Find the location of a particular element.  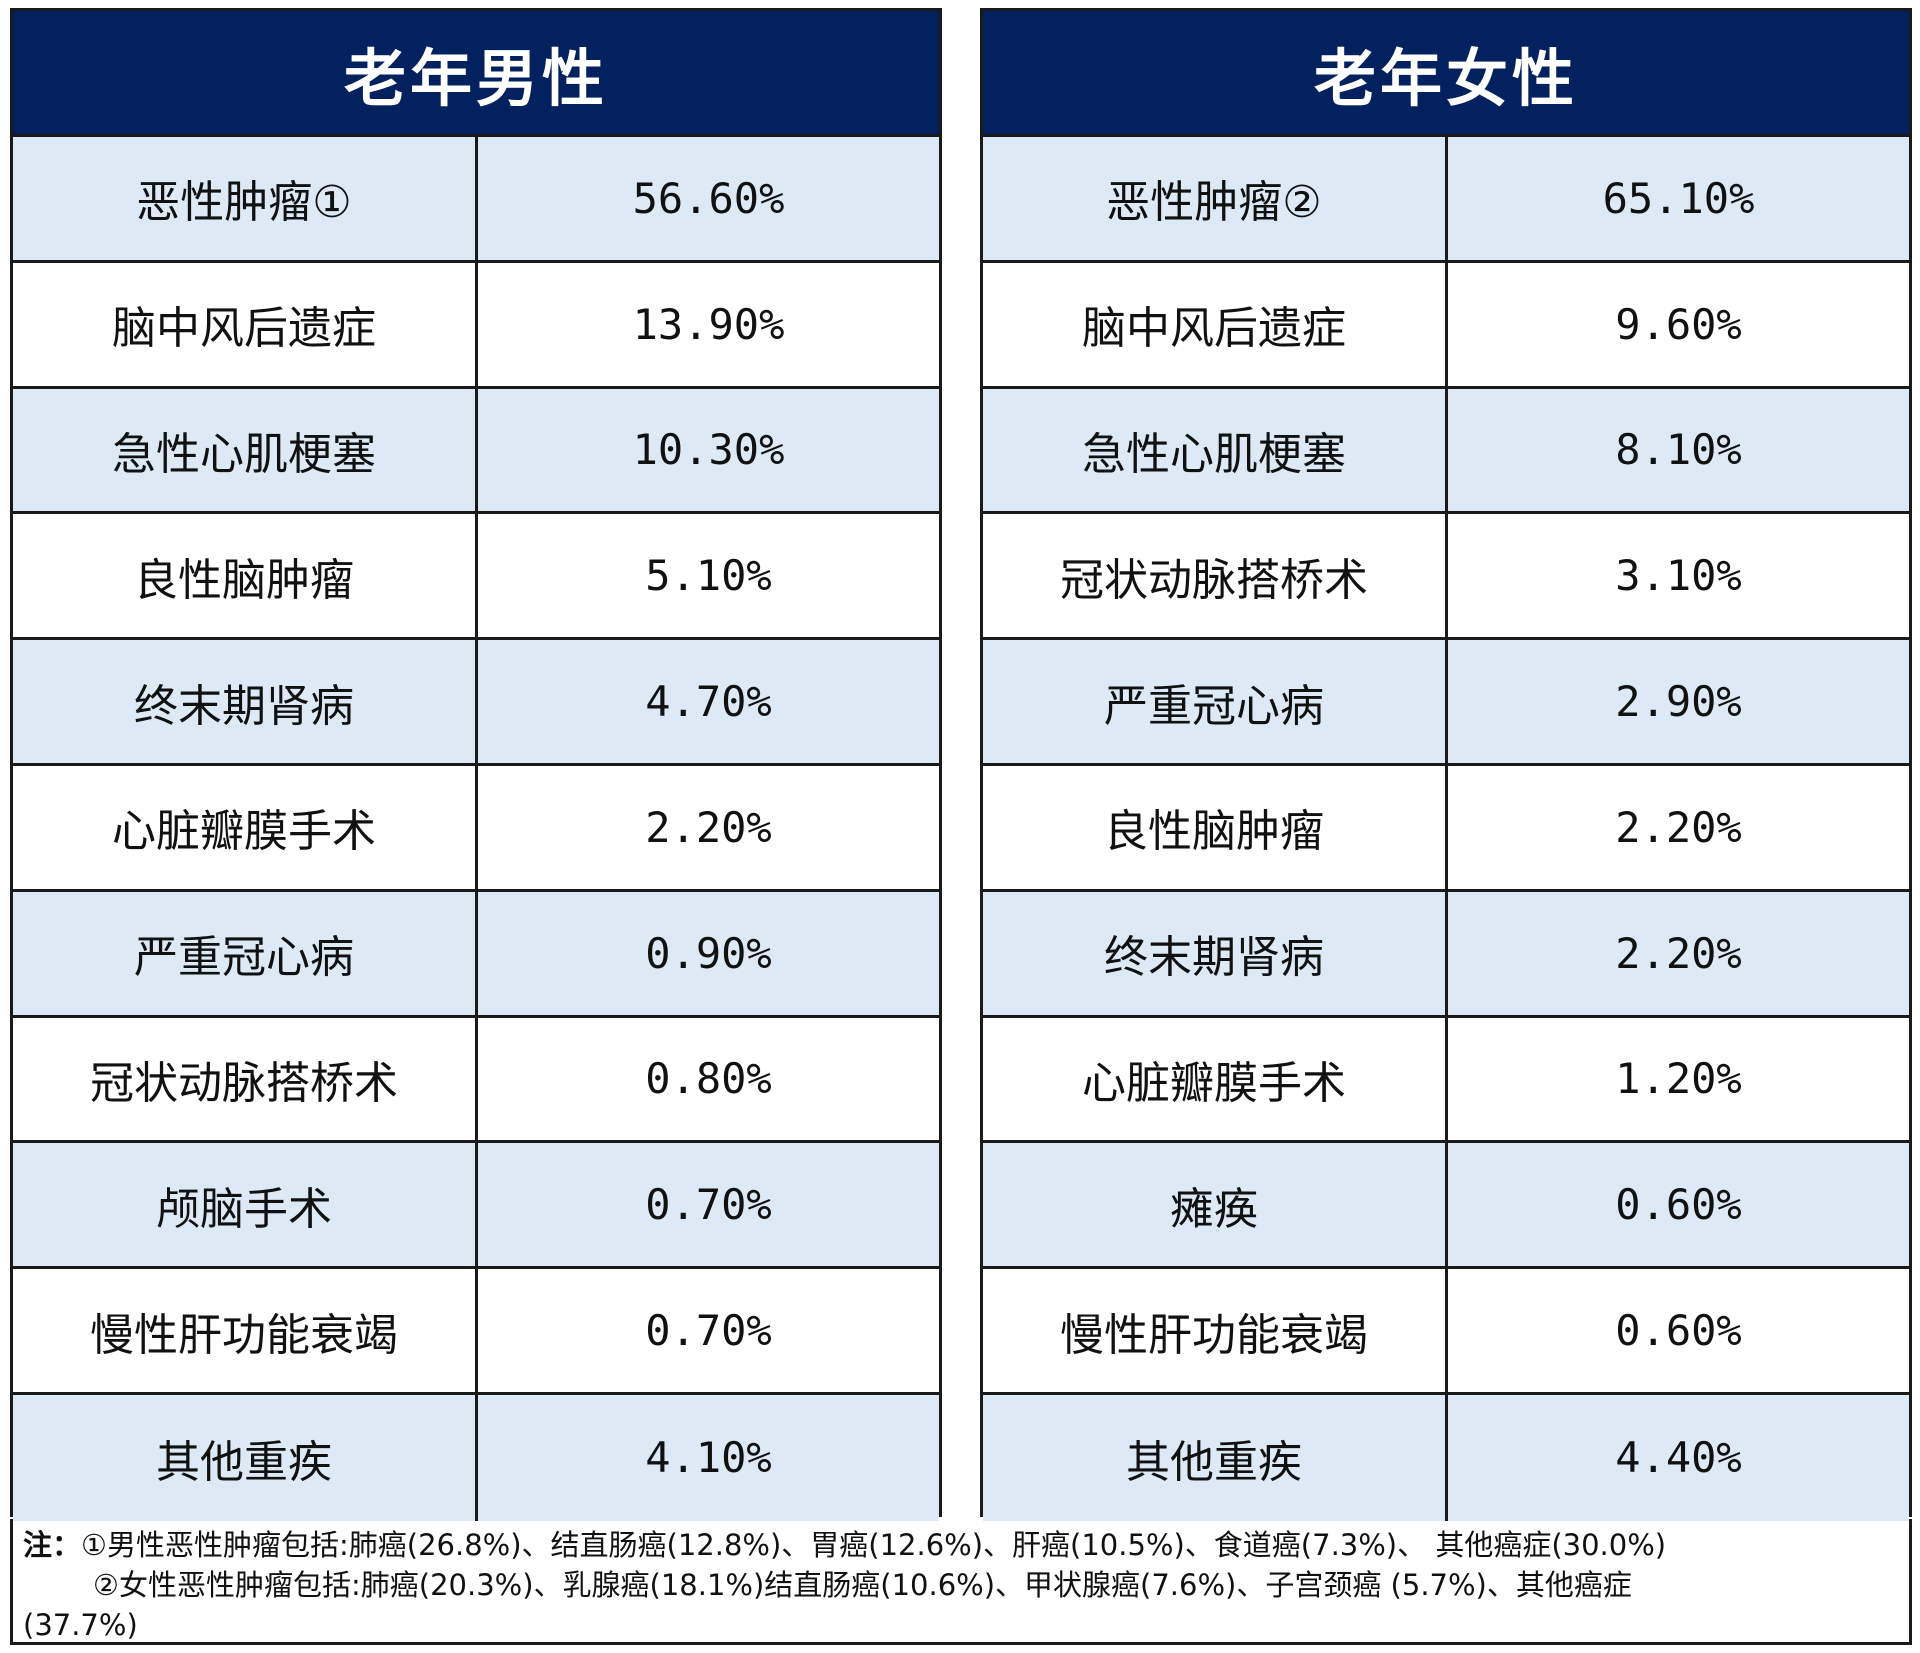

table-row: 终末期肾病 4.70% is located at coordinates (476, 703).